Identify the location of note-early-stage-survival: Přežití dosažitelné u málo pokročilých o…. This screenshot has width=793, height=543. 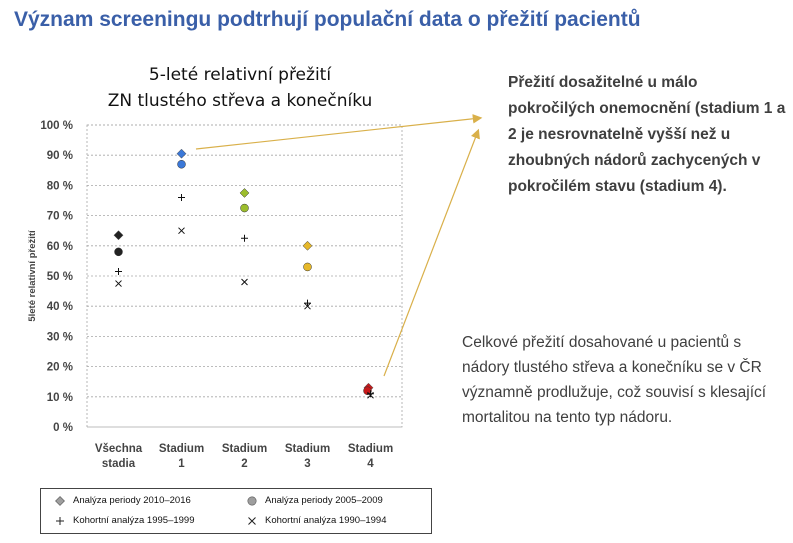
(647, 134).